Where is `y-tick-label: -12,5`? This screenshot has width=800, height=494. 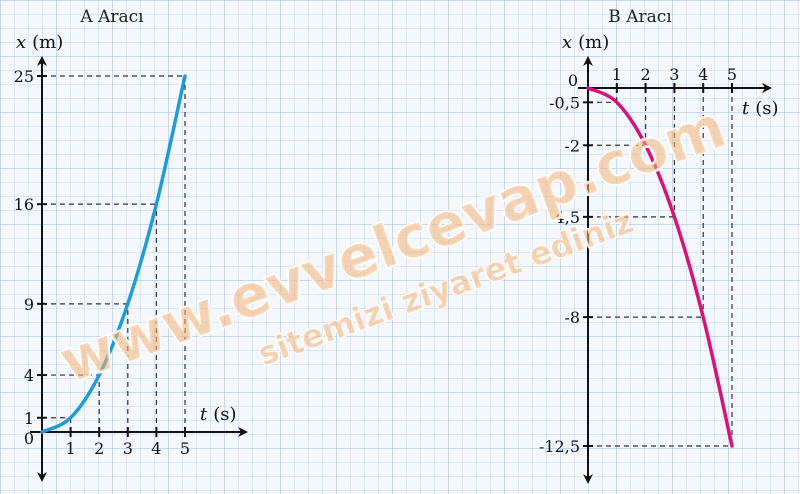 y-tick-label: -12,5 is located at coordinates (559, 446).